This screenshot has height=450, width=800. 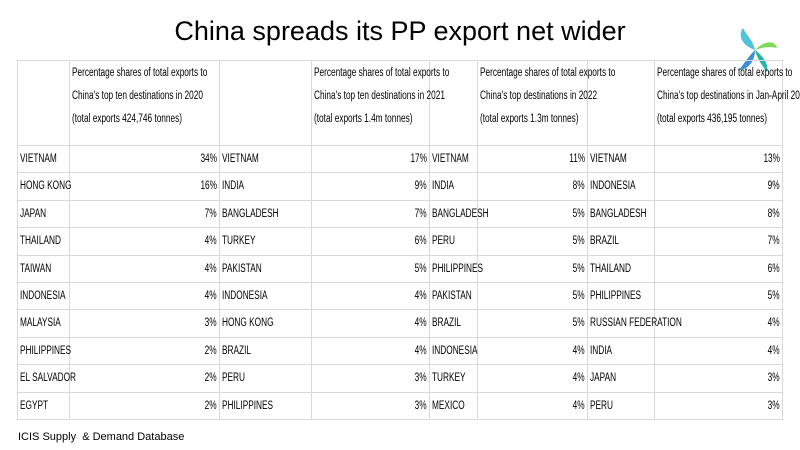 What do you see at coordinates (371, 160) in the screenshot?
I see `value-cell: 17%` at bounding box center [371, 160].